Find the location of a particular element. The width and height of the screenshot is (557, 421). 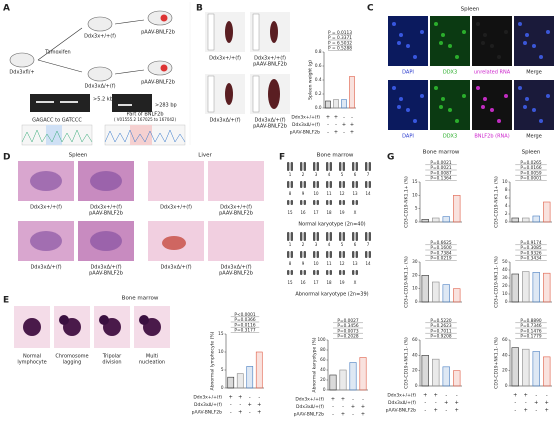

p-value: P=0.1364 is located at coordinates (440, 179).